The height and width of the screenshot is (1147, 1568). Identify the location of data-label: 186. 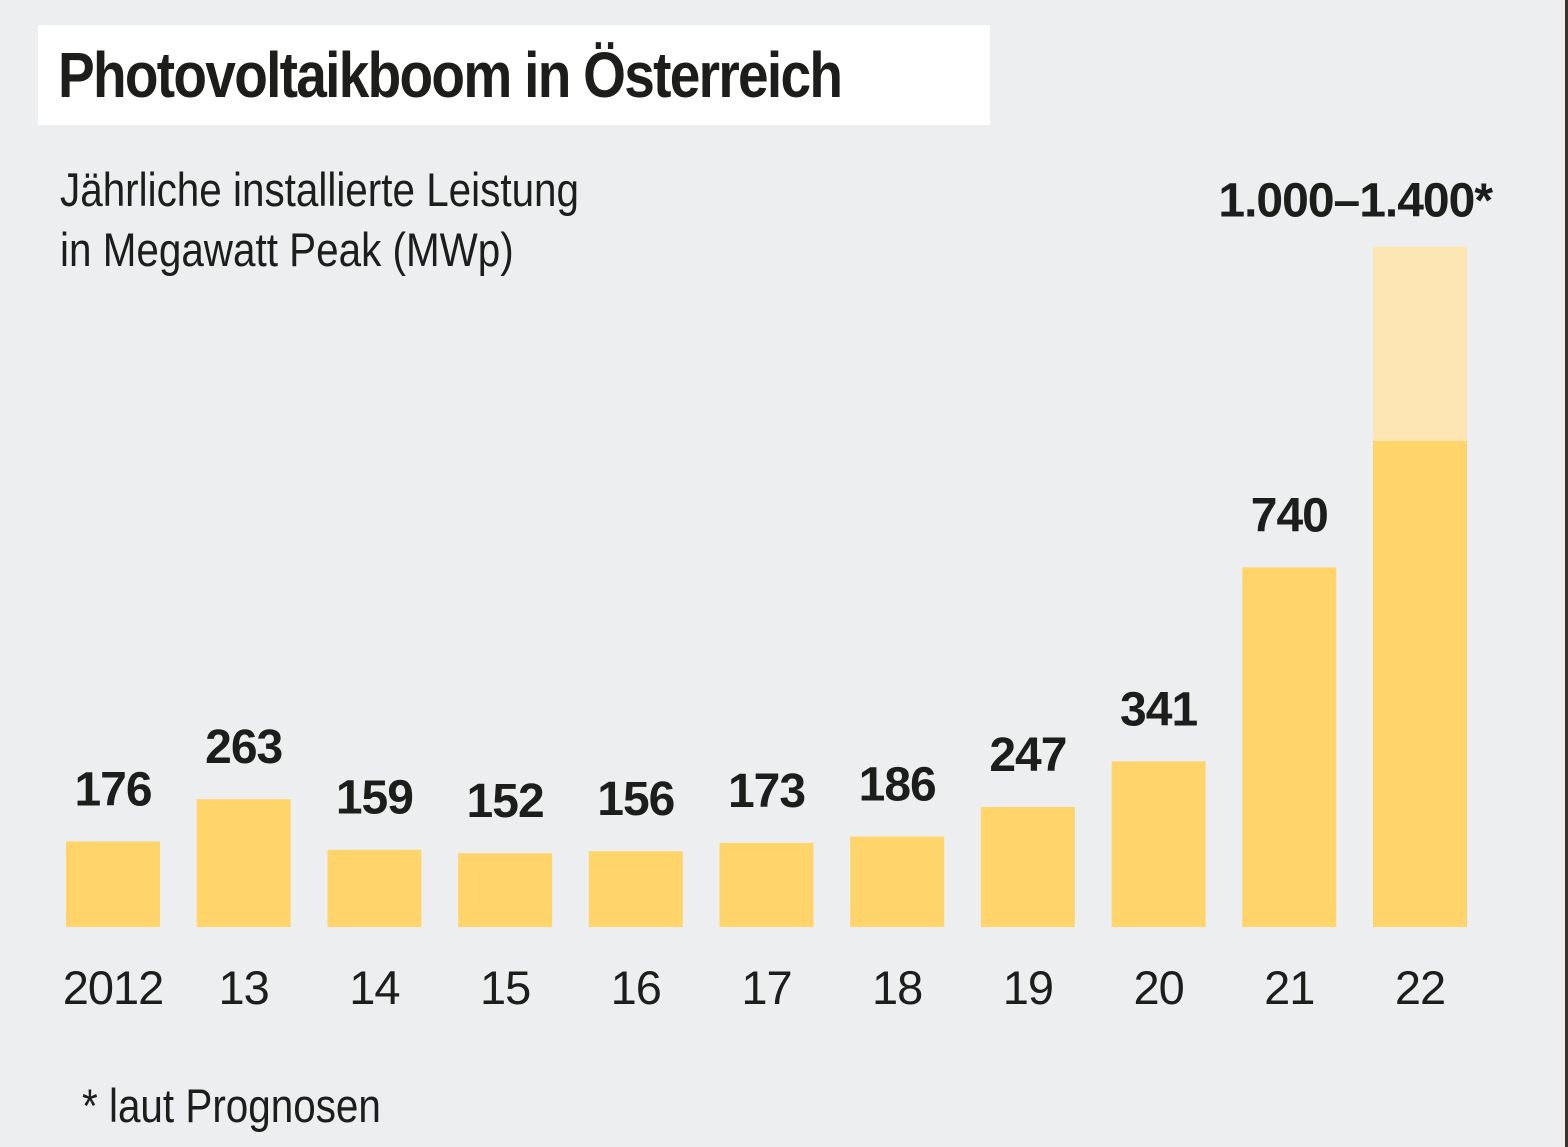
(897, 785).